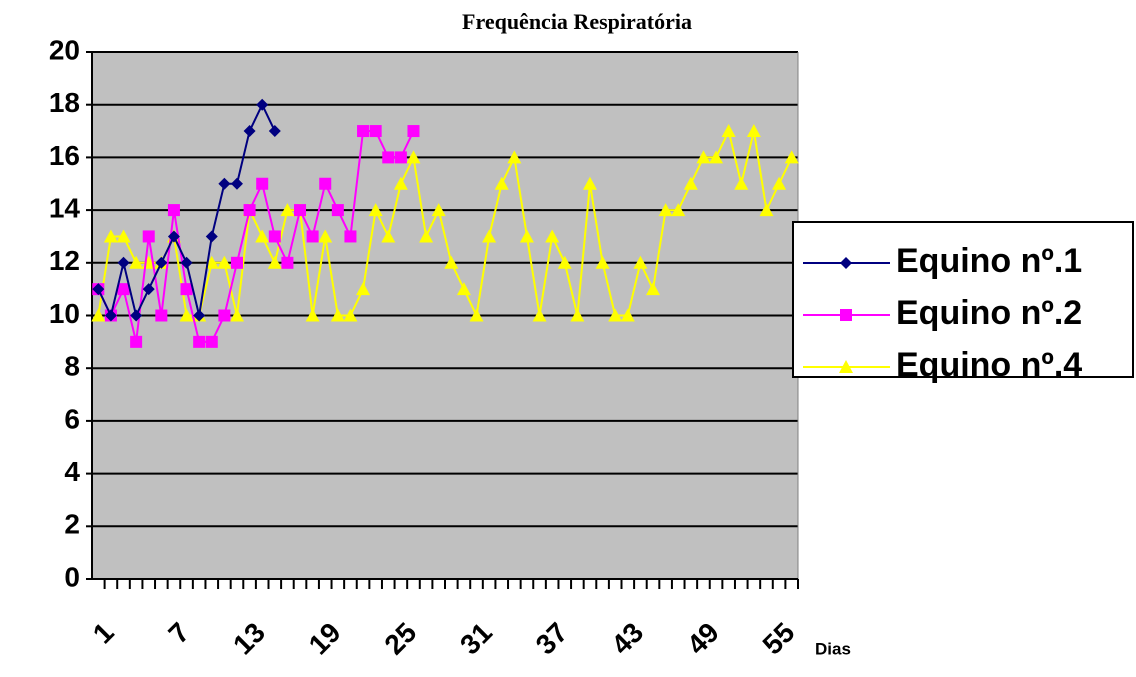 The image size is (1136, 677). I want to click on y-tick-label: 8, so click(72, 366).